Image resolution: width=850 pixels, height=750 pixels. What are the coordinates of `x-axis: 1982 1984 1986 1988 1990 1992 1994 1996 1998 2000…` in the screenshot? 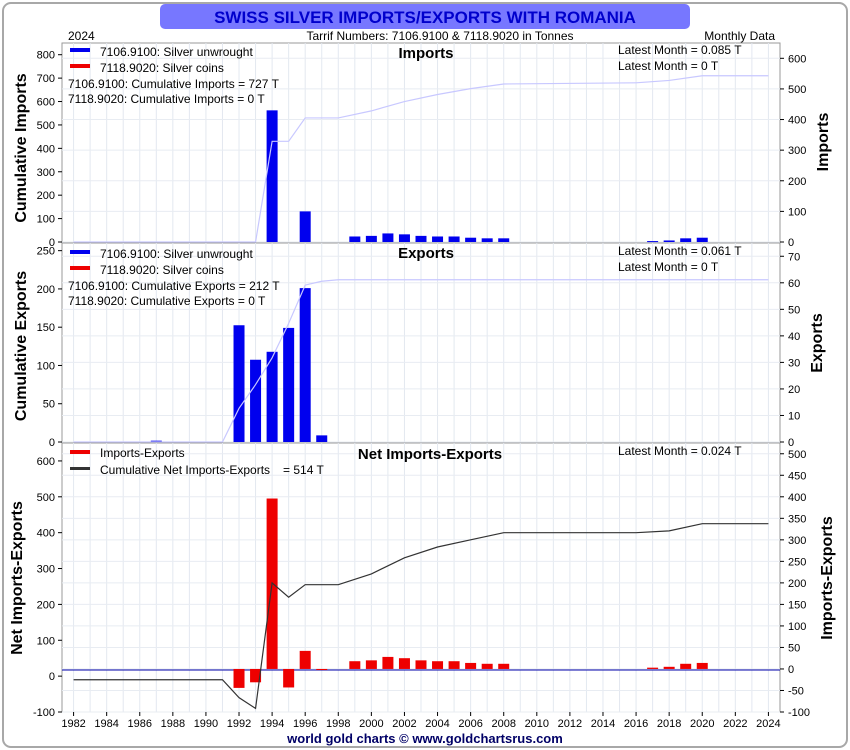 It's located at (421, 721).